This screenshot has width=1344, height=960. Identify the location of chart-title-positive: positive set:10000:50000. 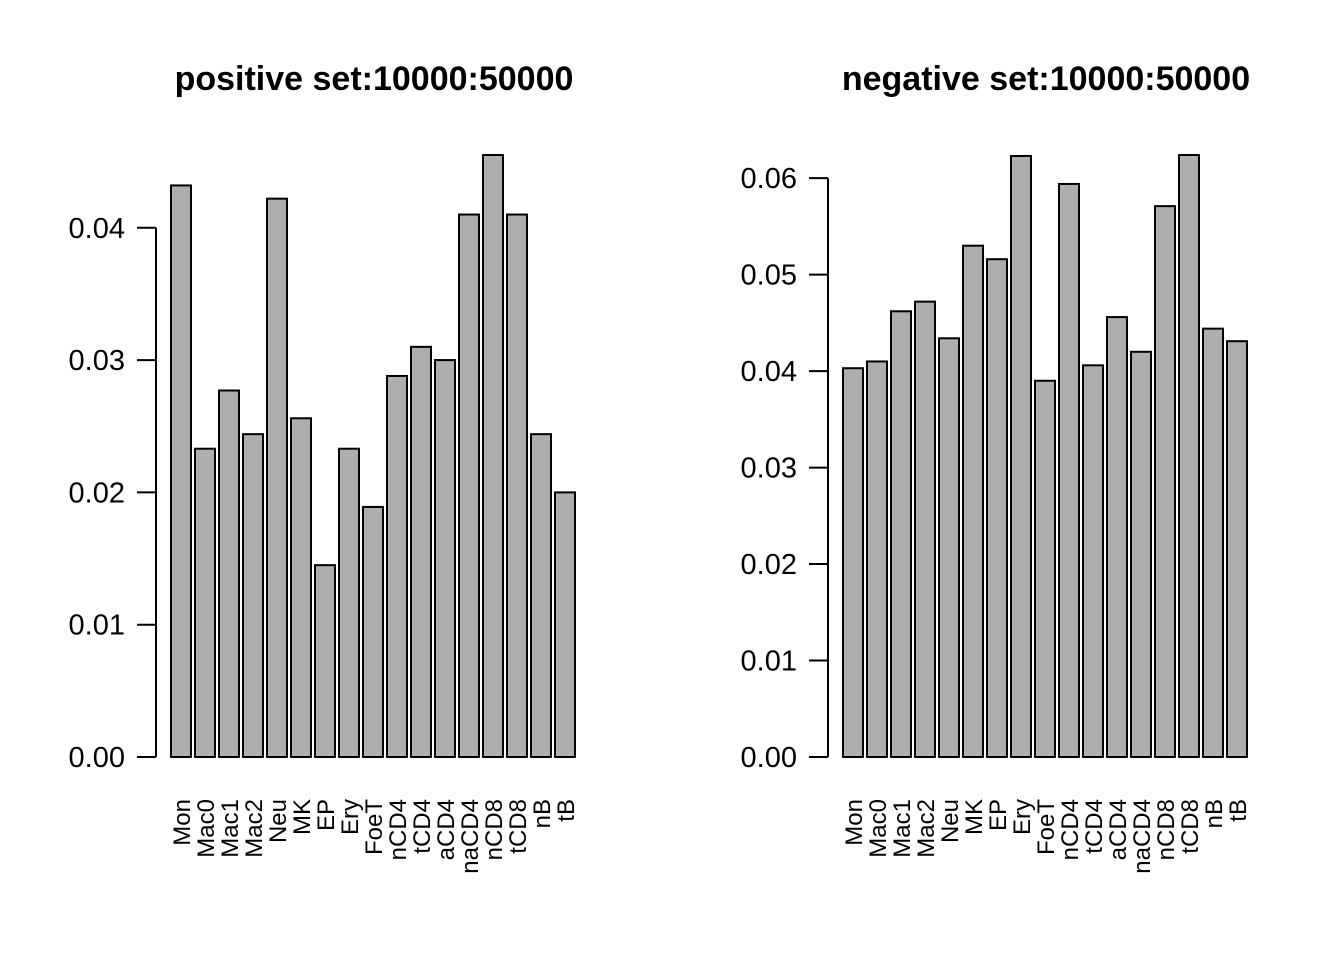
(374, 79).